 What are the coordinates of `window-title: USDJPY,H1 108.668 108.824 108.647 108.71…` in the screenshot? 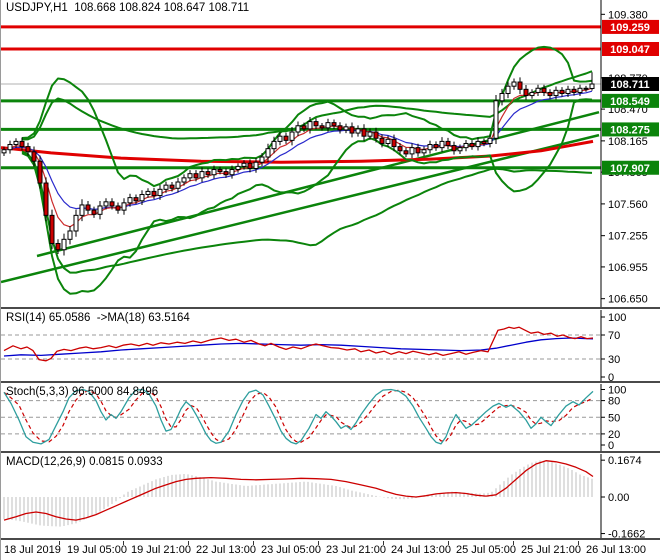 It's located at (127, 8).